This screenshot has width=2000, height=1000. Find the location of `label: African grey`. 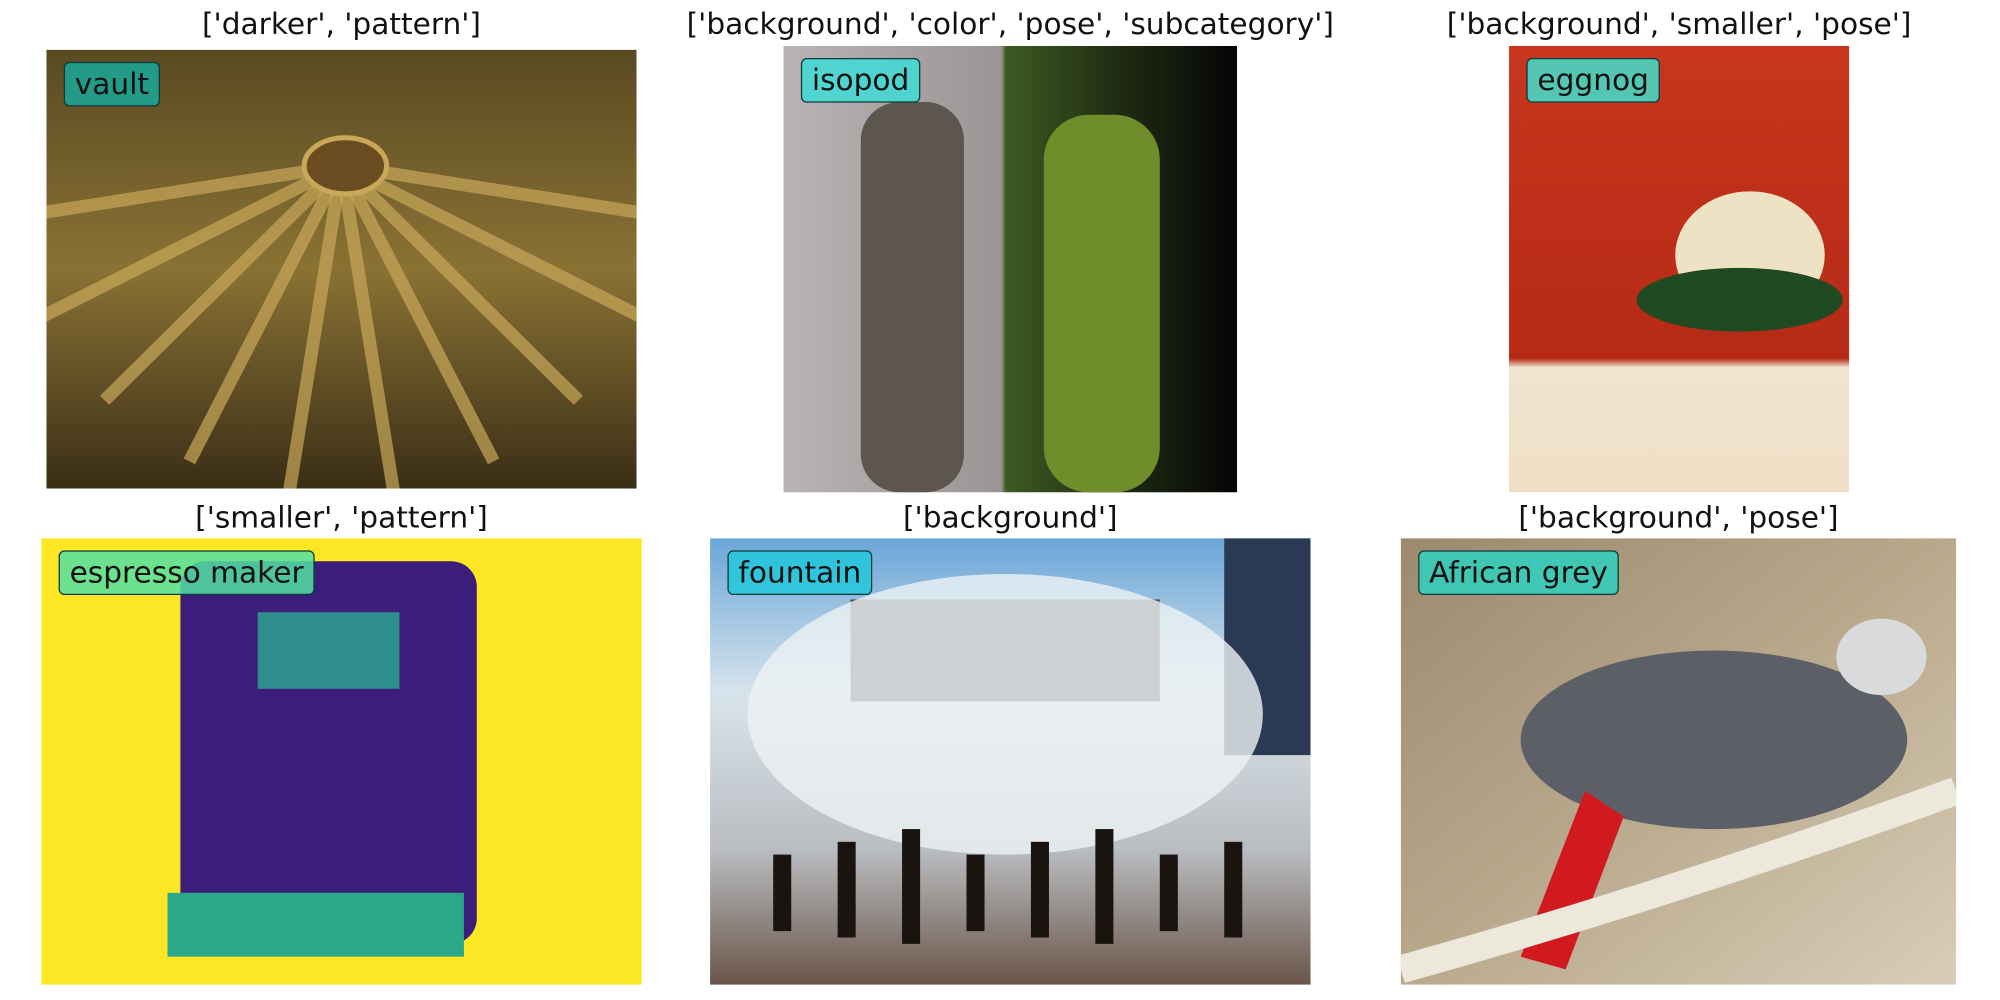

label: African grey is located at coordinates (1518, 573).